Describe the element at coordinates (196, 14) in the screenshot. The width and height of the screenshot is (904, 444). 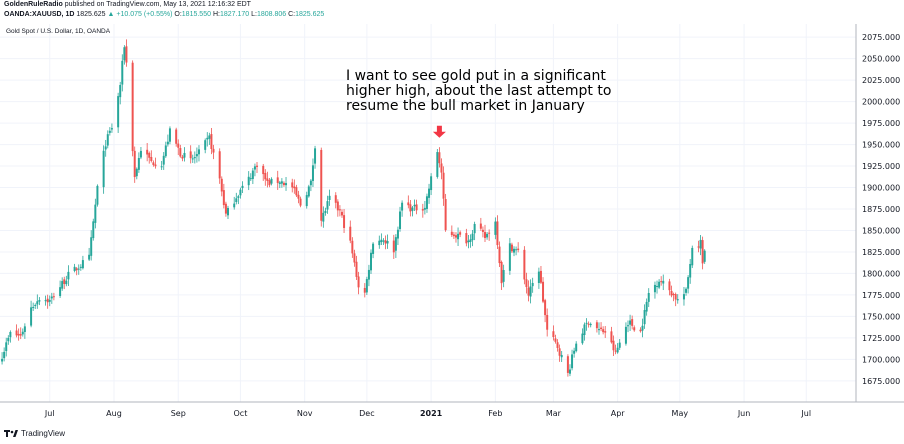
I see `open-value: 1815.550` at that location.